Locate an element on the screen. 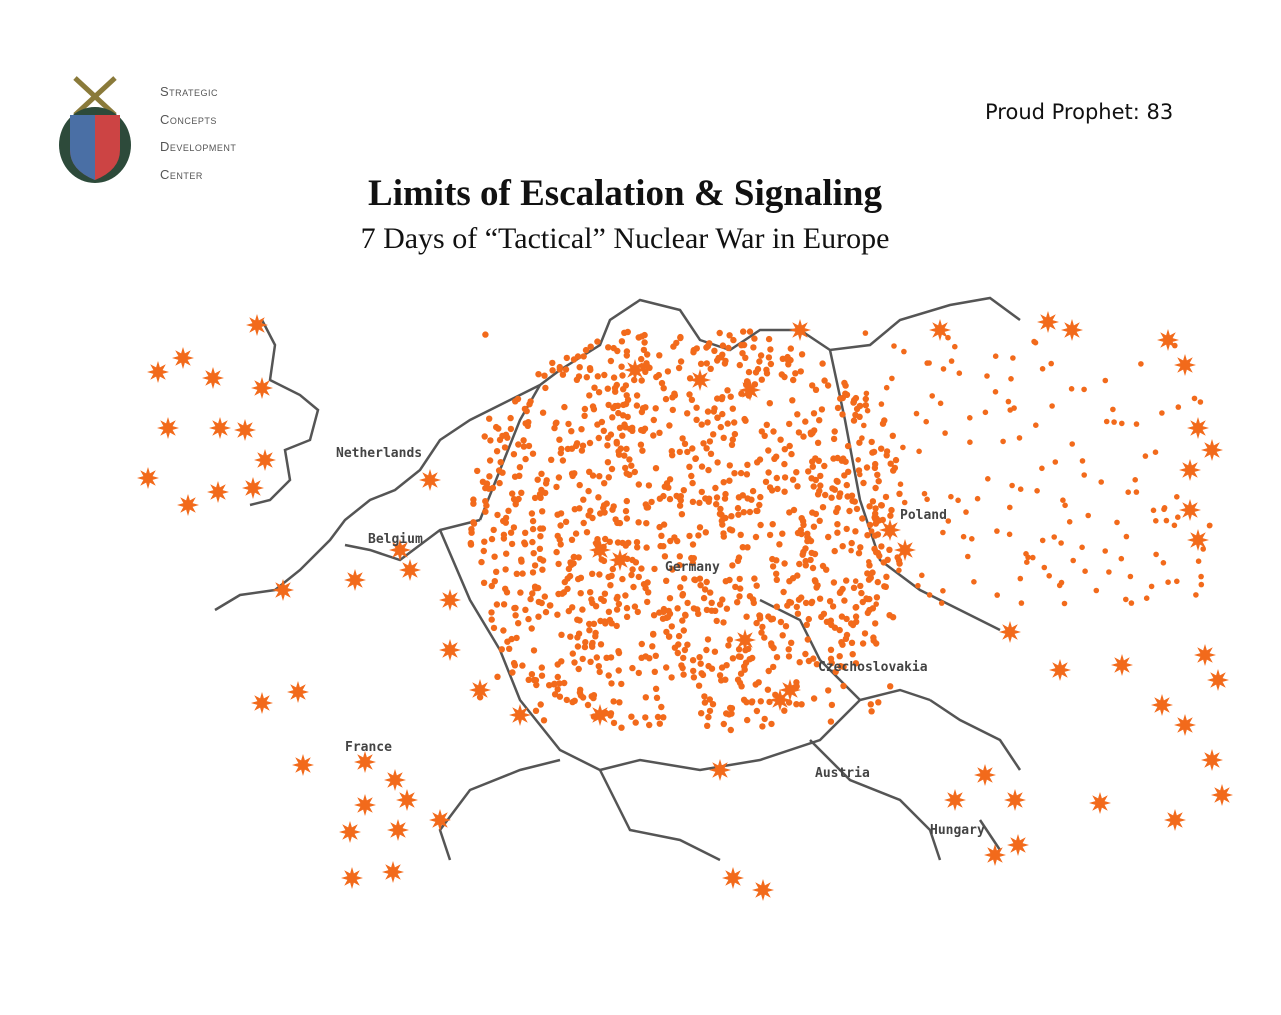  logo-line: Strategic is located at coordinates (189, 91).